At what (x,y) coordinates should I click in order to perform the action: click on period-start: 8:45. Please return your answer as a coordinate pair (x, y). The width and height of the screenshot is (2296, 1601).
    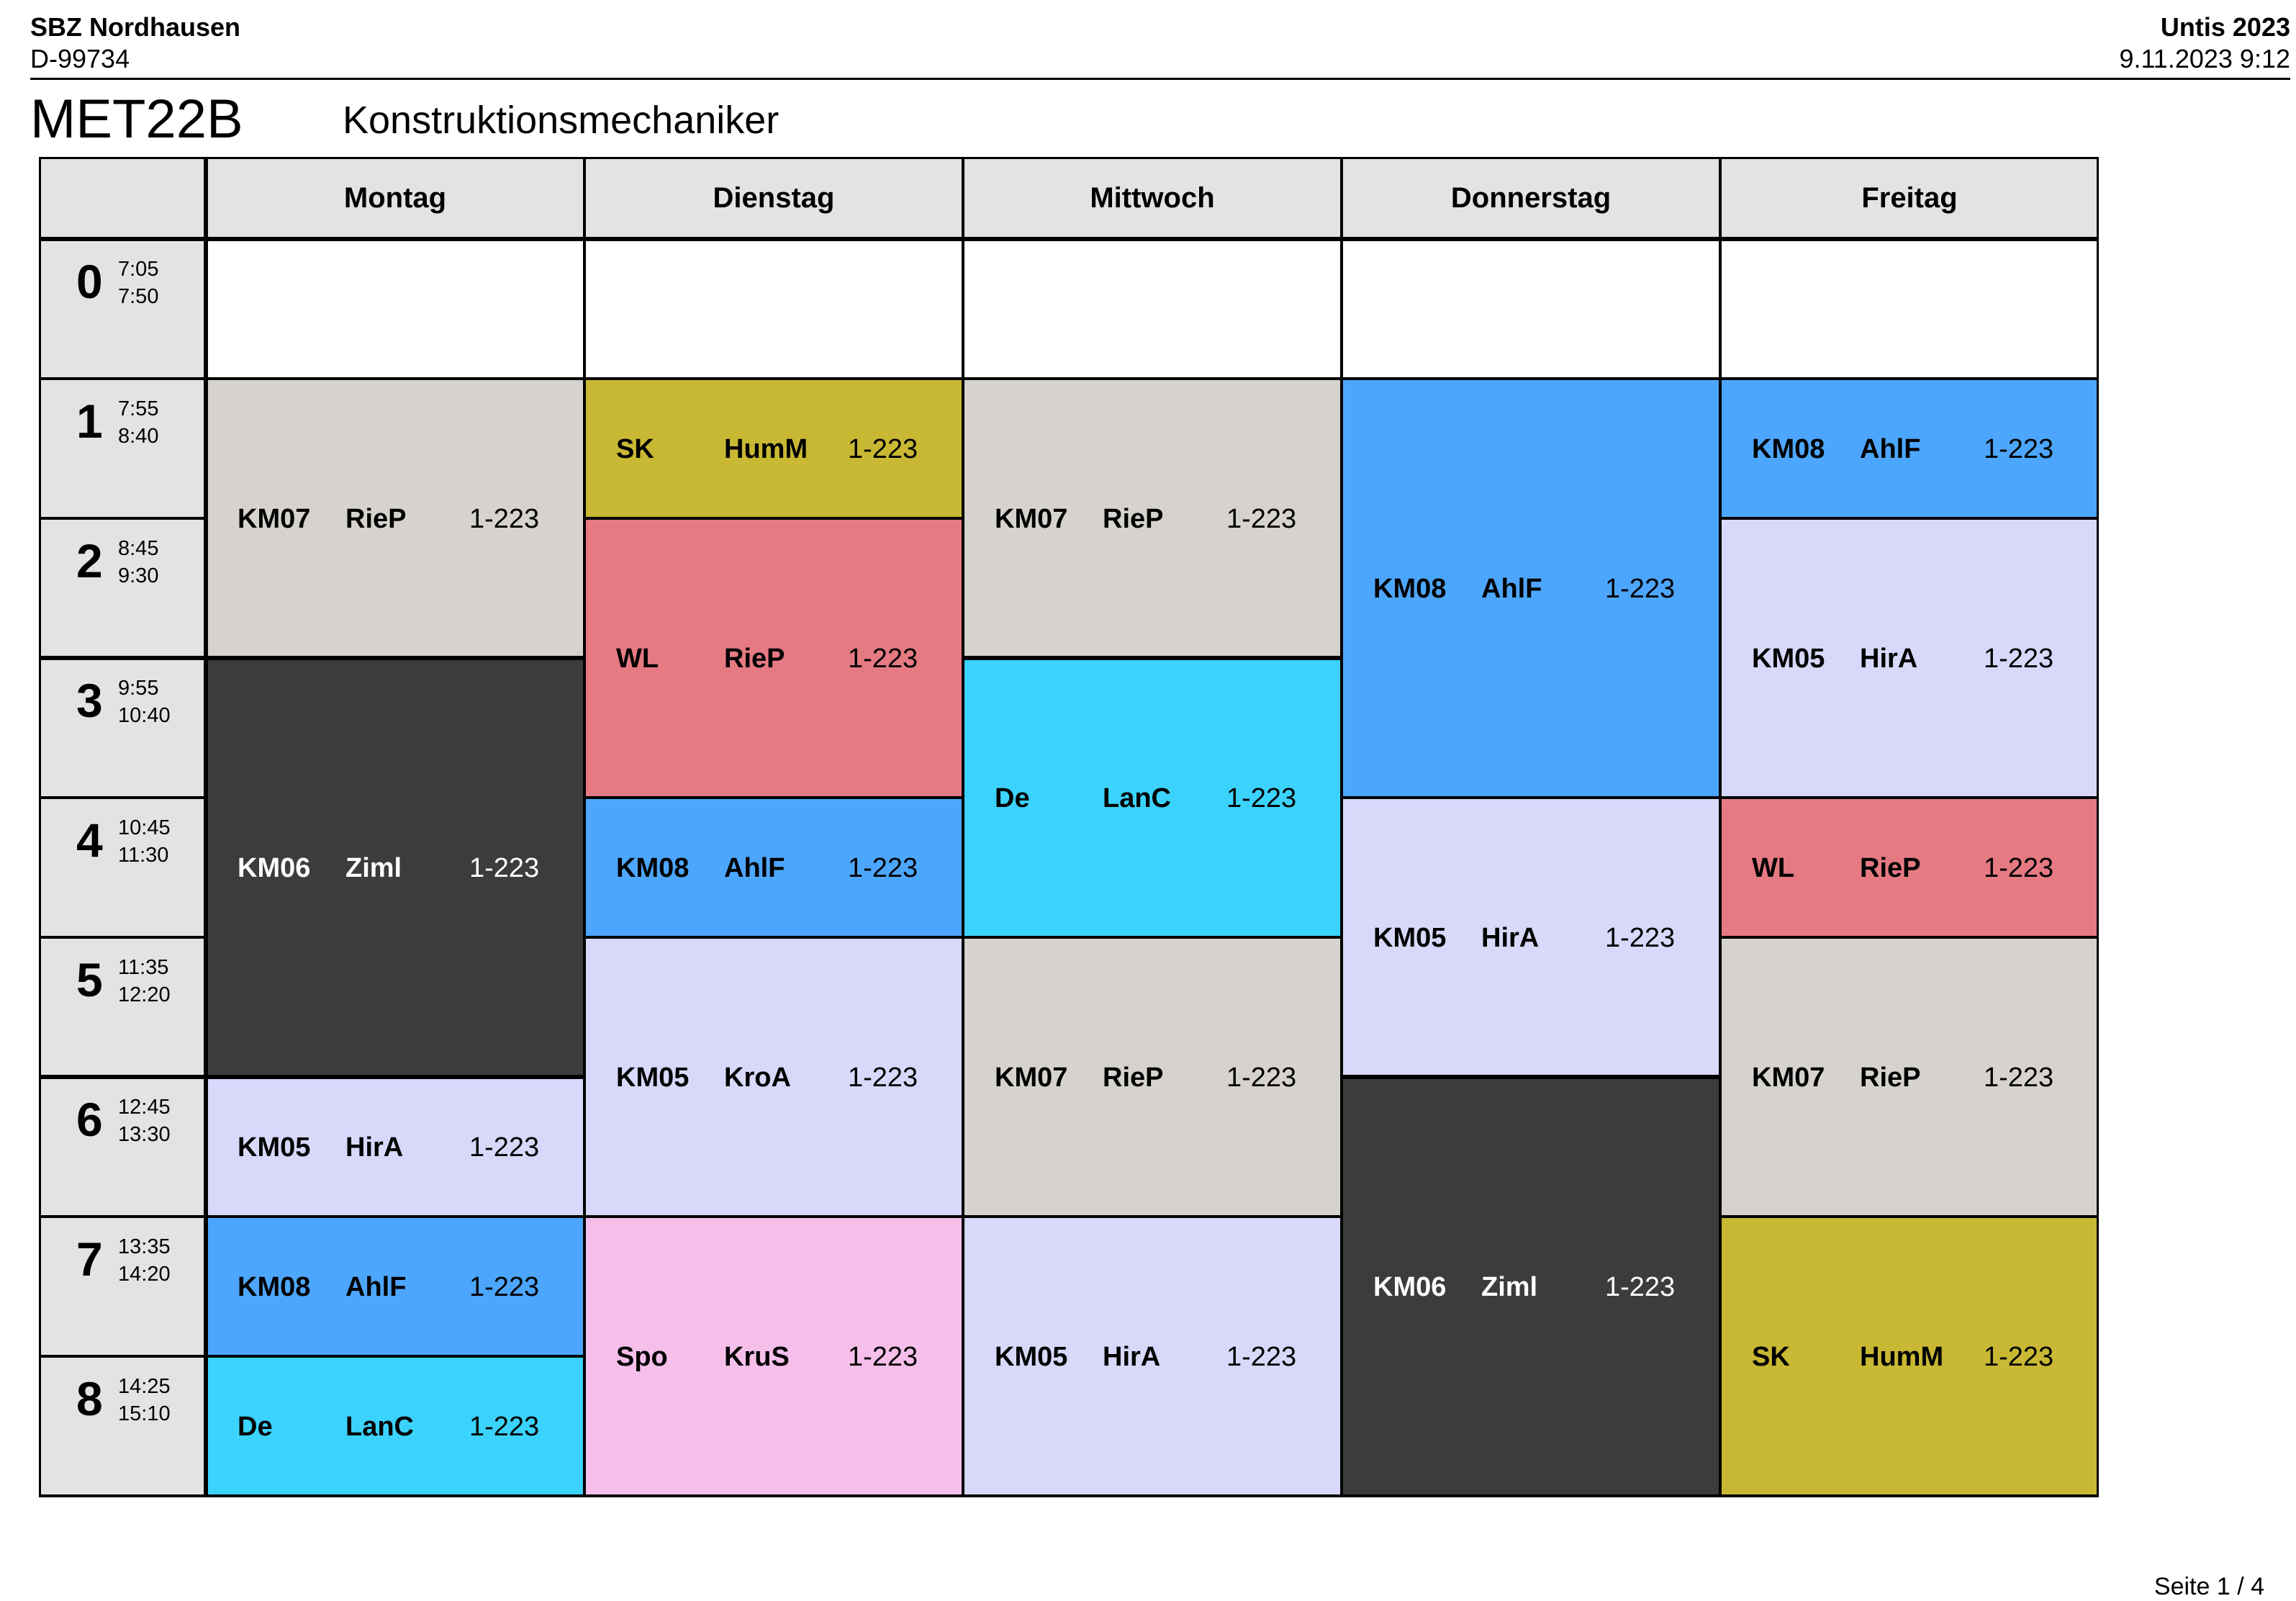
    Looking at the image, I should click on (138, 548).